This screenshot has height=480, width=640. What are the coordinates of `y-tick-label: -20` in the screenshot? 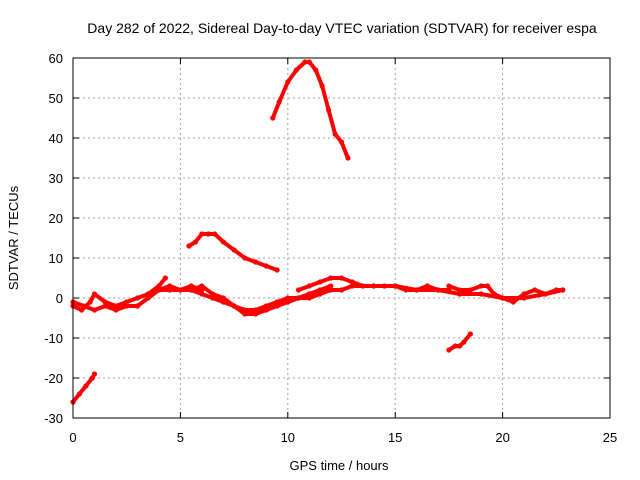 It's located at (53, 378).